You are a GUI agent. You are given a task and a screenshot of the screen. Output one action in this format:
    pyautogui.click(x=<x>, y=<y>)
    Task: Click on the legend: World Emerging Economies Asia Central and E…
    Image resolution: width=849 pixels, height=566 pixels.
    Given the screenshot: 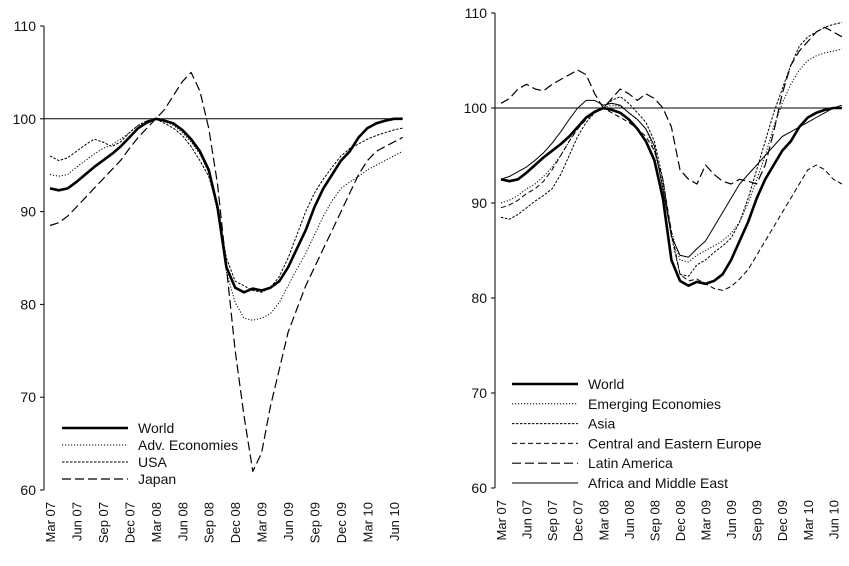 What is the action you would take?
    pyautogui.click(x=637, y=433)
    